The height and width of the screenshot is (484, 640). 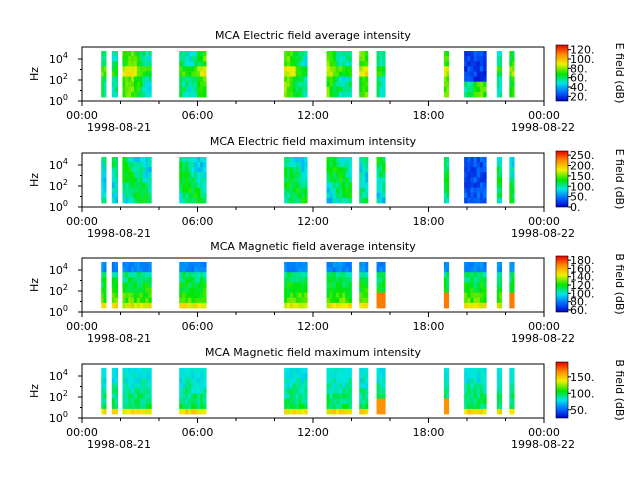 What do you see at coordinates (34, 285) in the screenshot?
I see `y-axis-label: Hz` at bounding box center [34, 285].